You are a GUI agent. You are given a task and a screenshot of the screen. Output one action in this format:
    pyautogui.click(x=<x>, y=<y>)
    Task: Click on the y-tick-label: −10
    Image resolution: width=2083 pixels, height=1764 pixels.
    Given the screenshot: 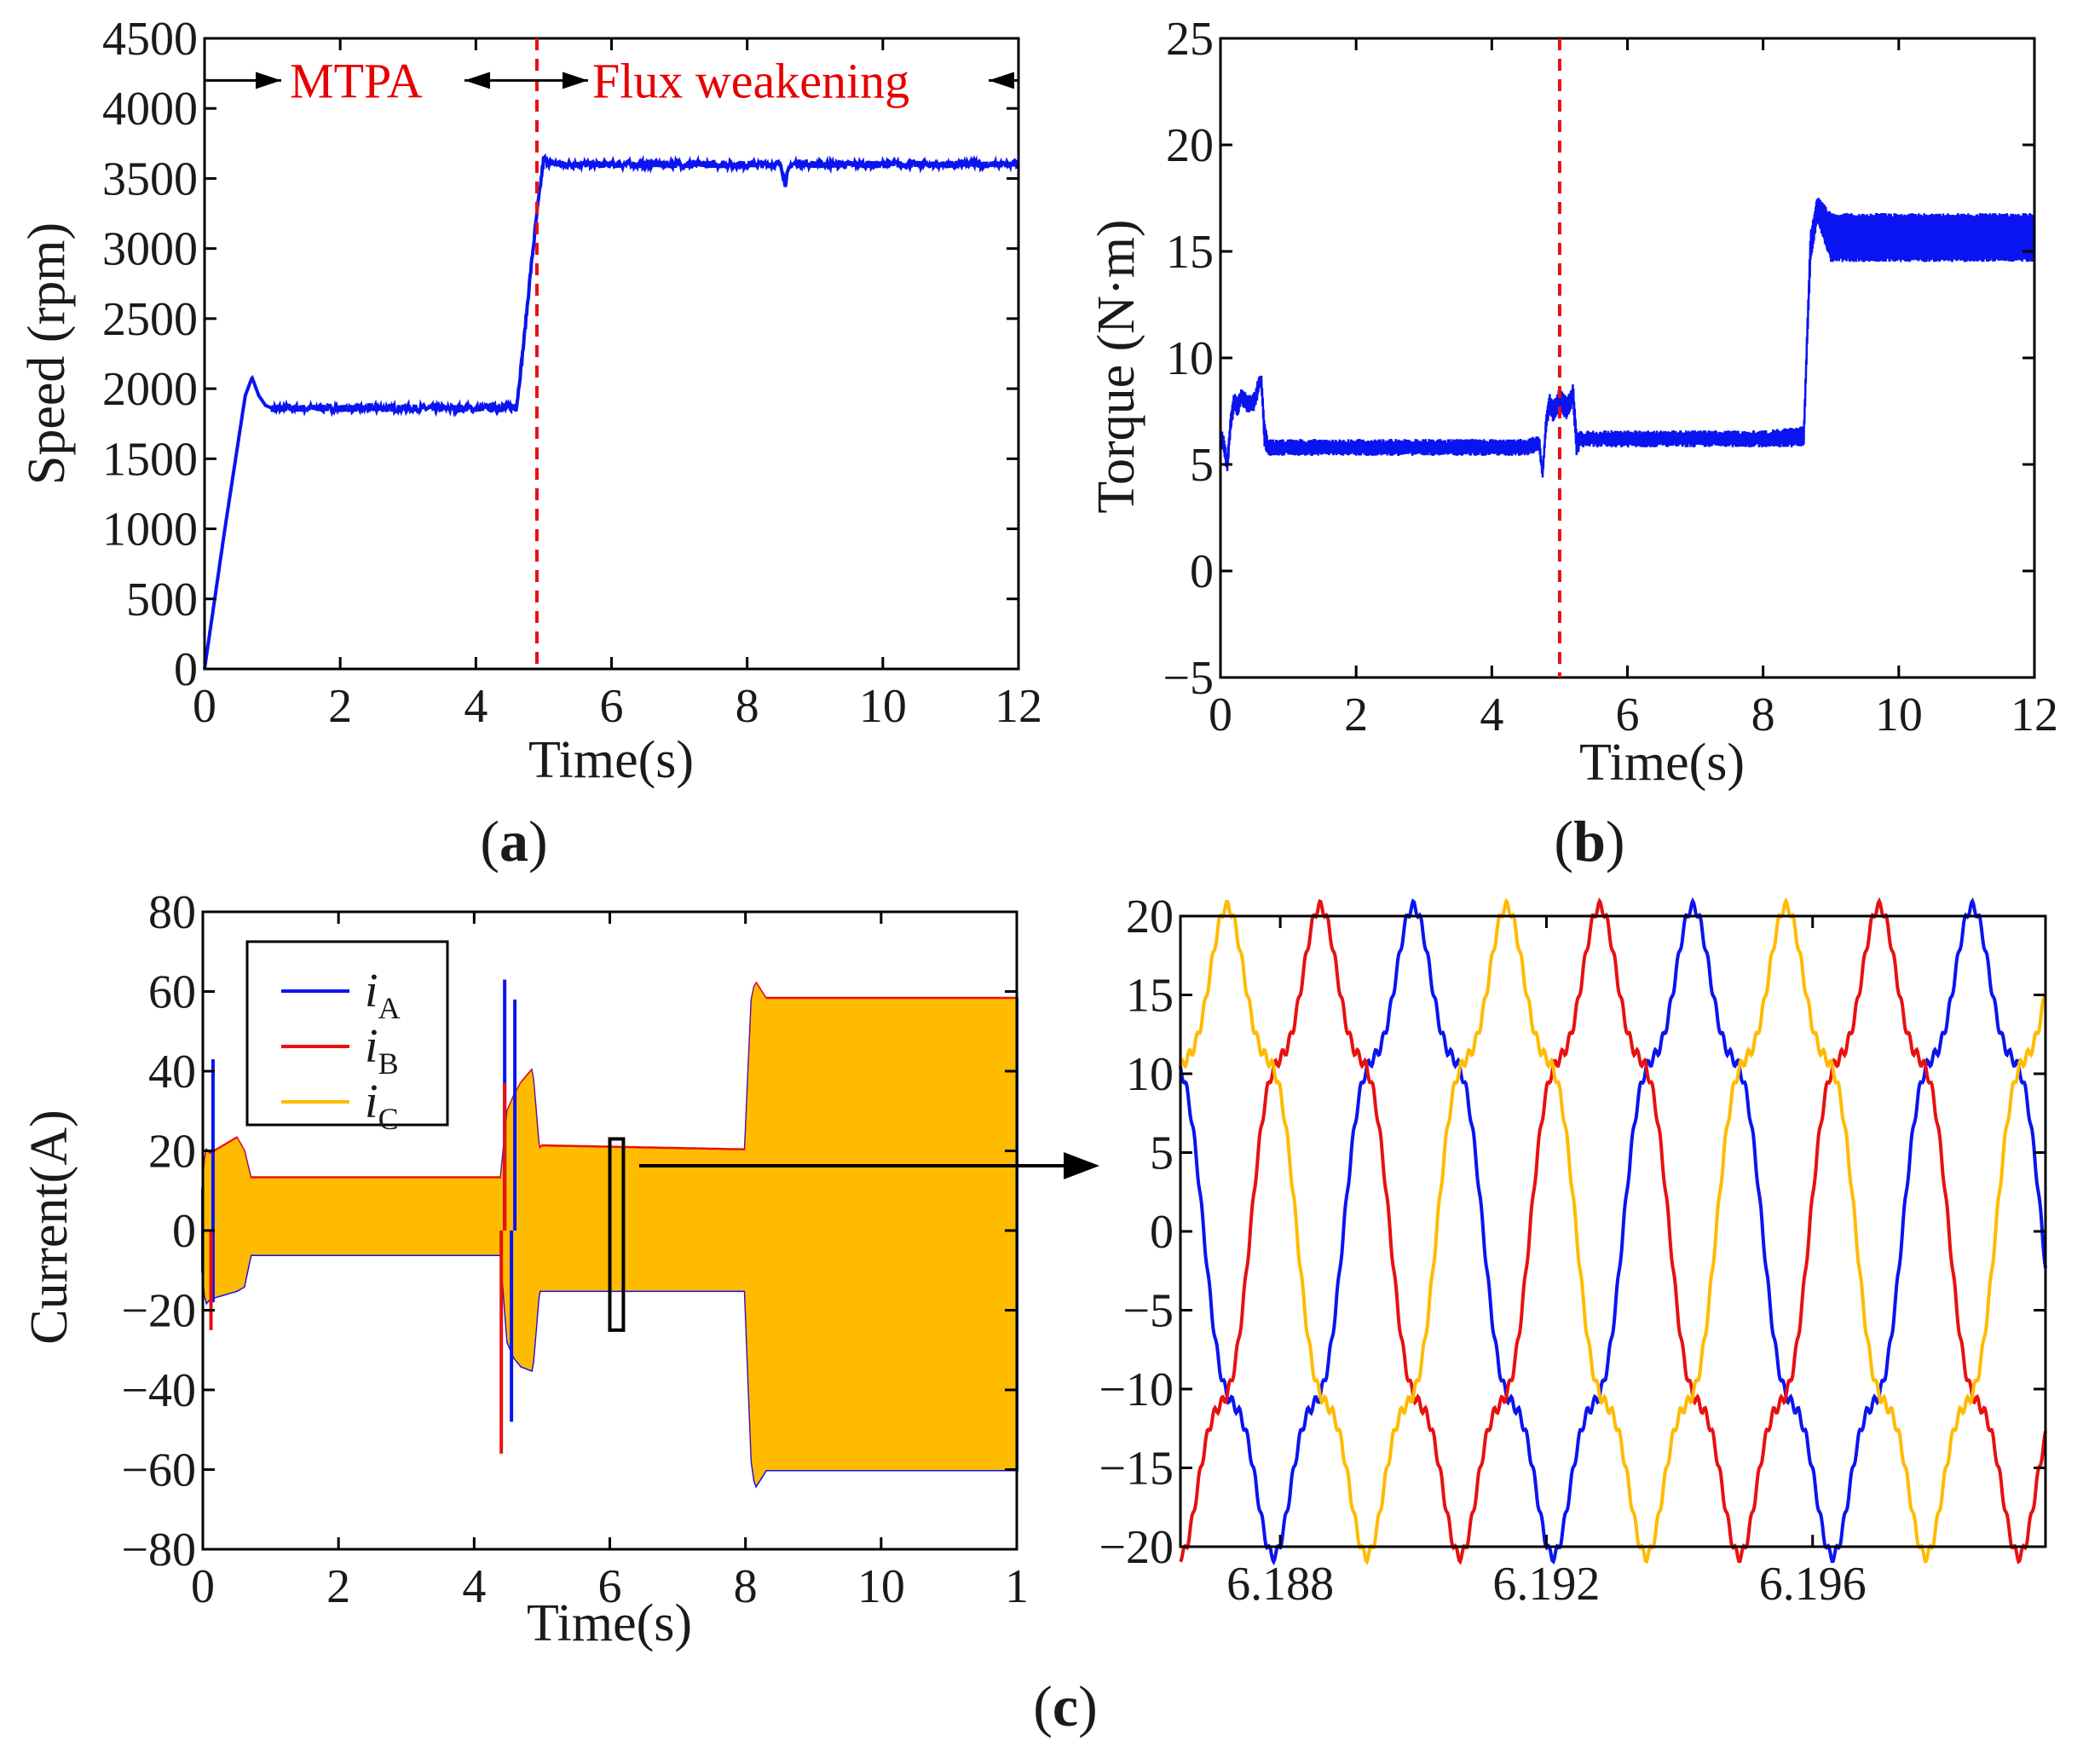 What is the action you would take?
    pyautogui.click(x=1136, y=1389)
    